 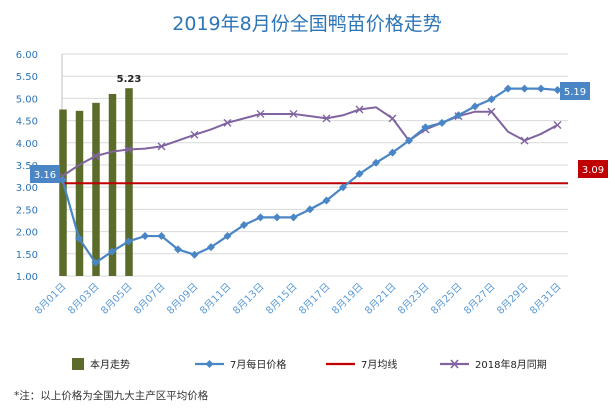 I want to click on x-tick-label: 8月25日, so click(x=446, y=299).